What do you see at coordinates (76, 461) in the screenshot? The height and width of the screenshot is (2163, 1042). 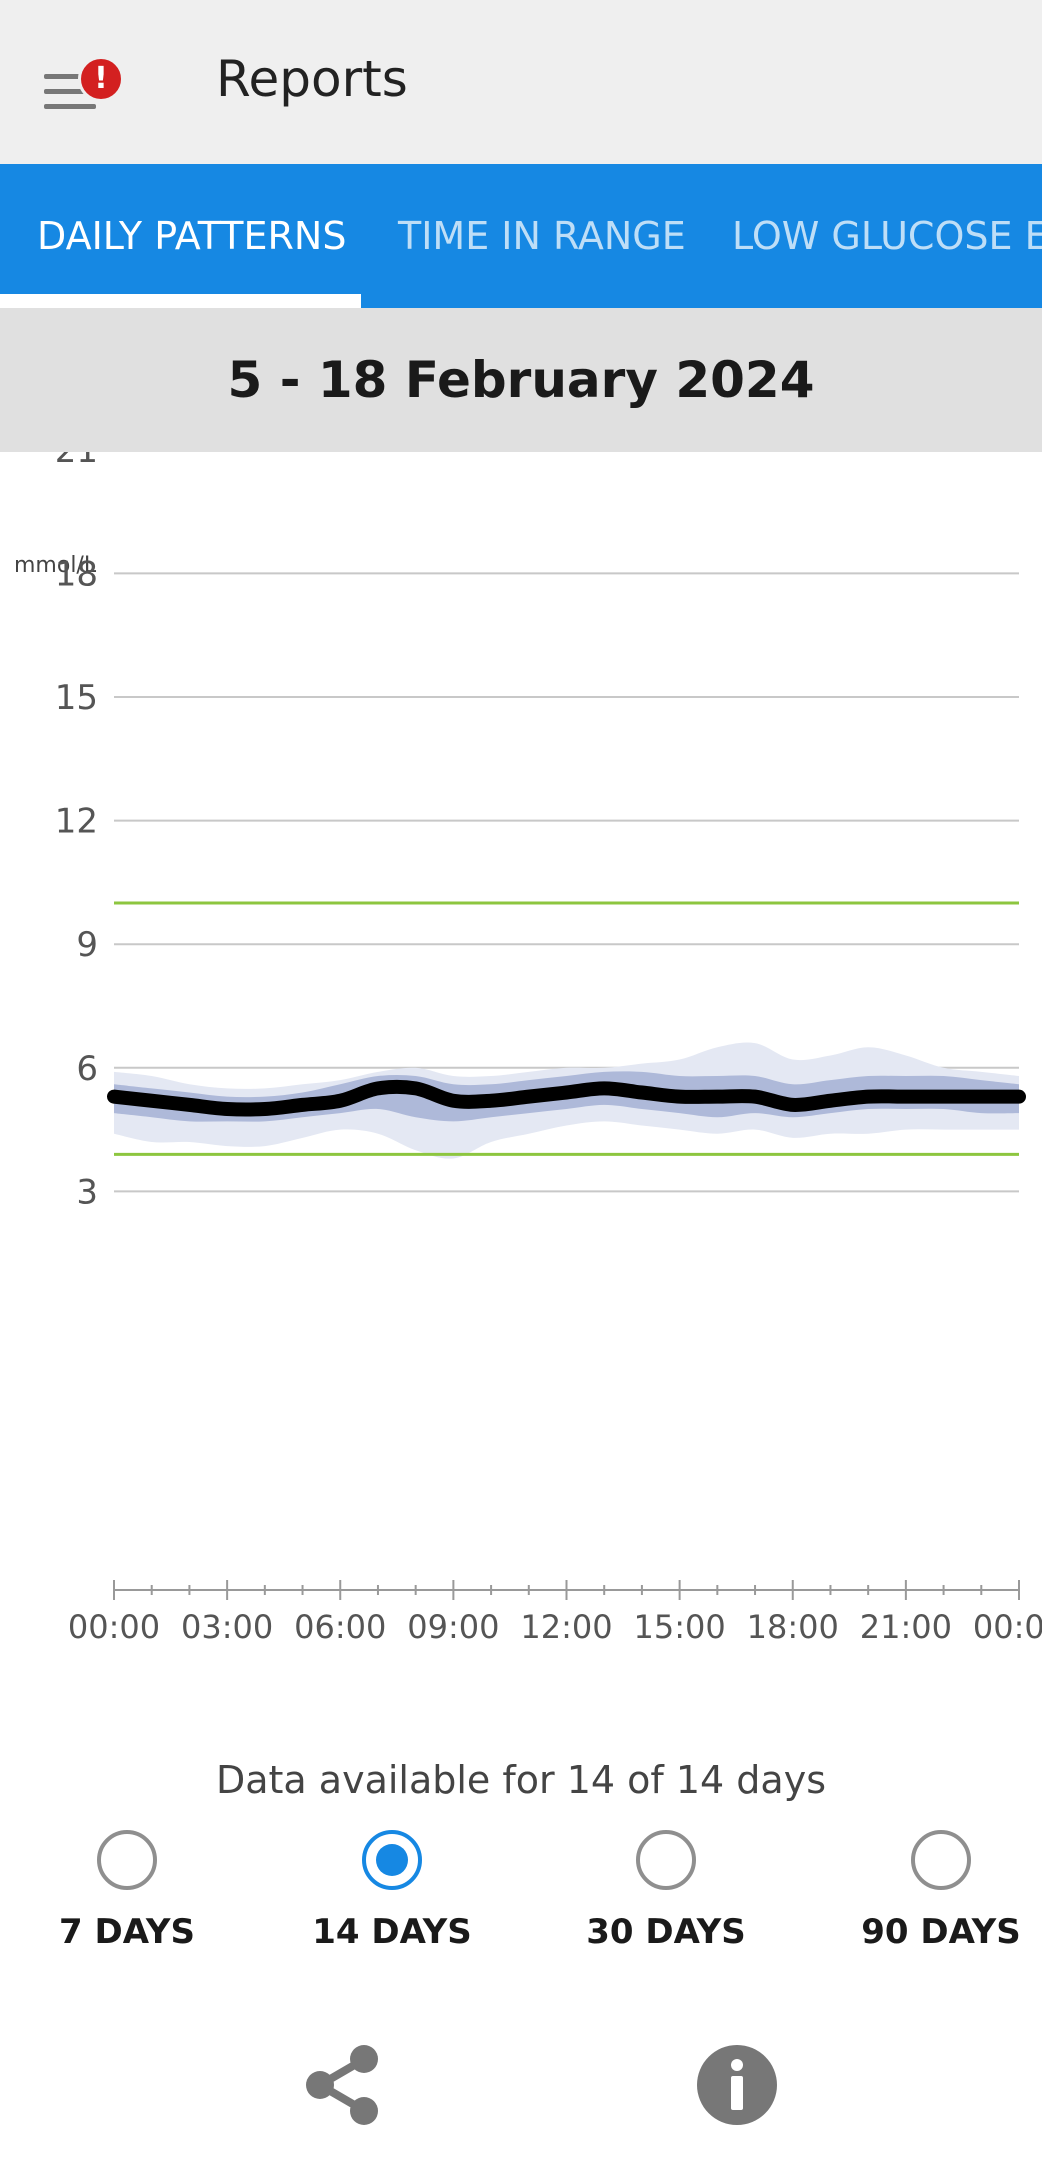 I see `y-tick-label-21: 21` at bounding box center [76, 461].